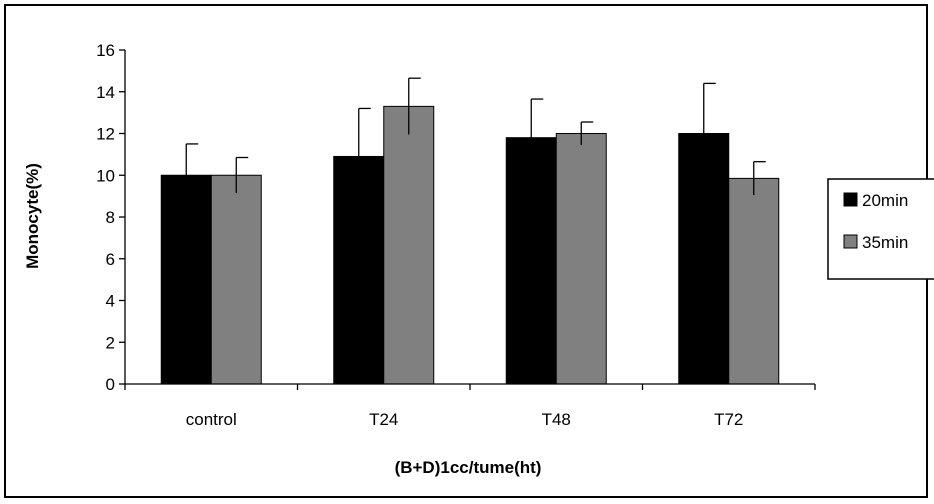  I want to click on y-axis-title: Monocyte(%), so click(32, 216).